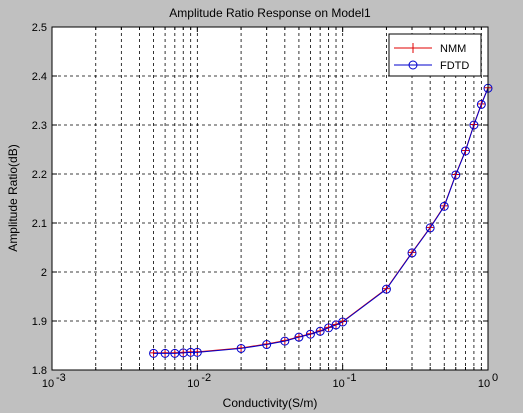 This screenshot has height=413, width=523. I want to click on legend-label-fdtd: FDTD, so click(454, 66).